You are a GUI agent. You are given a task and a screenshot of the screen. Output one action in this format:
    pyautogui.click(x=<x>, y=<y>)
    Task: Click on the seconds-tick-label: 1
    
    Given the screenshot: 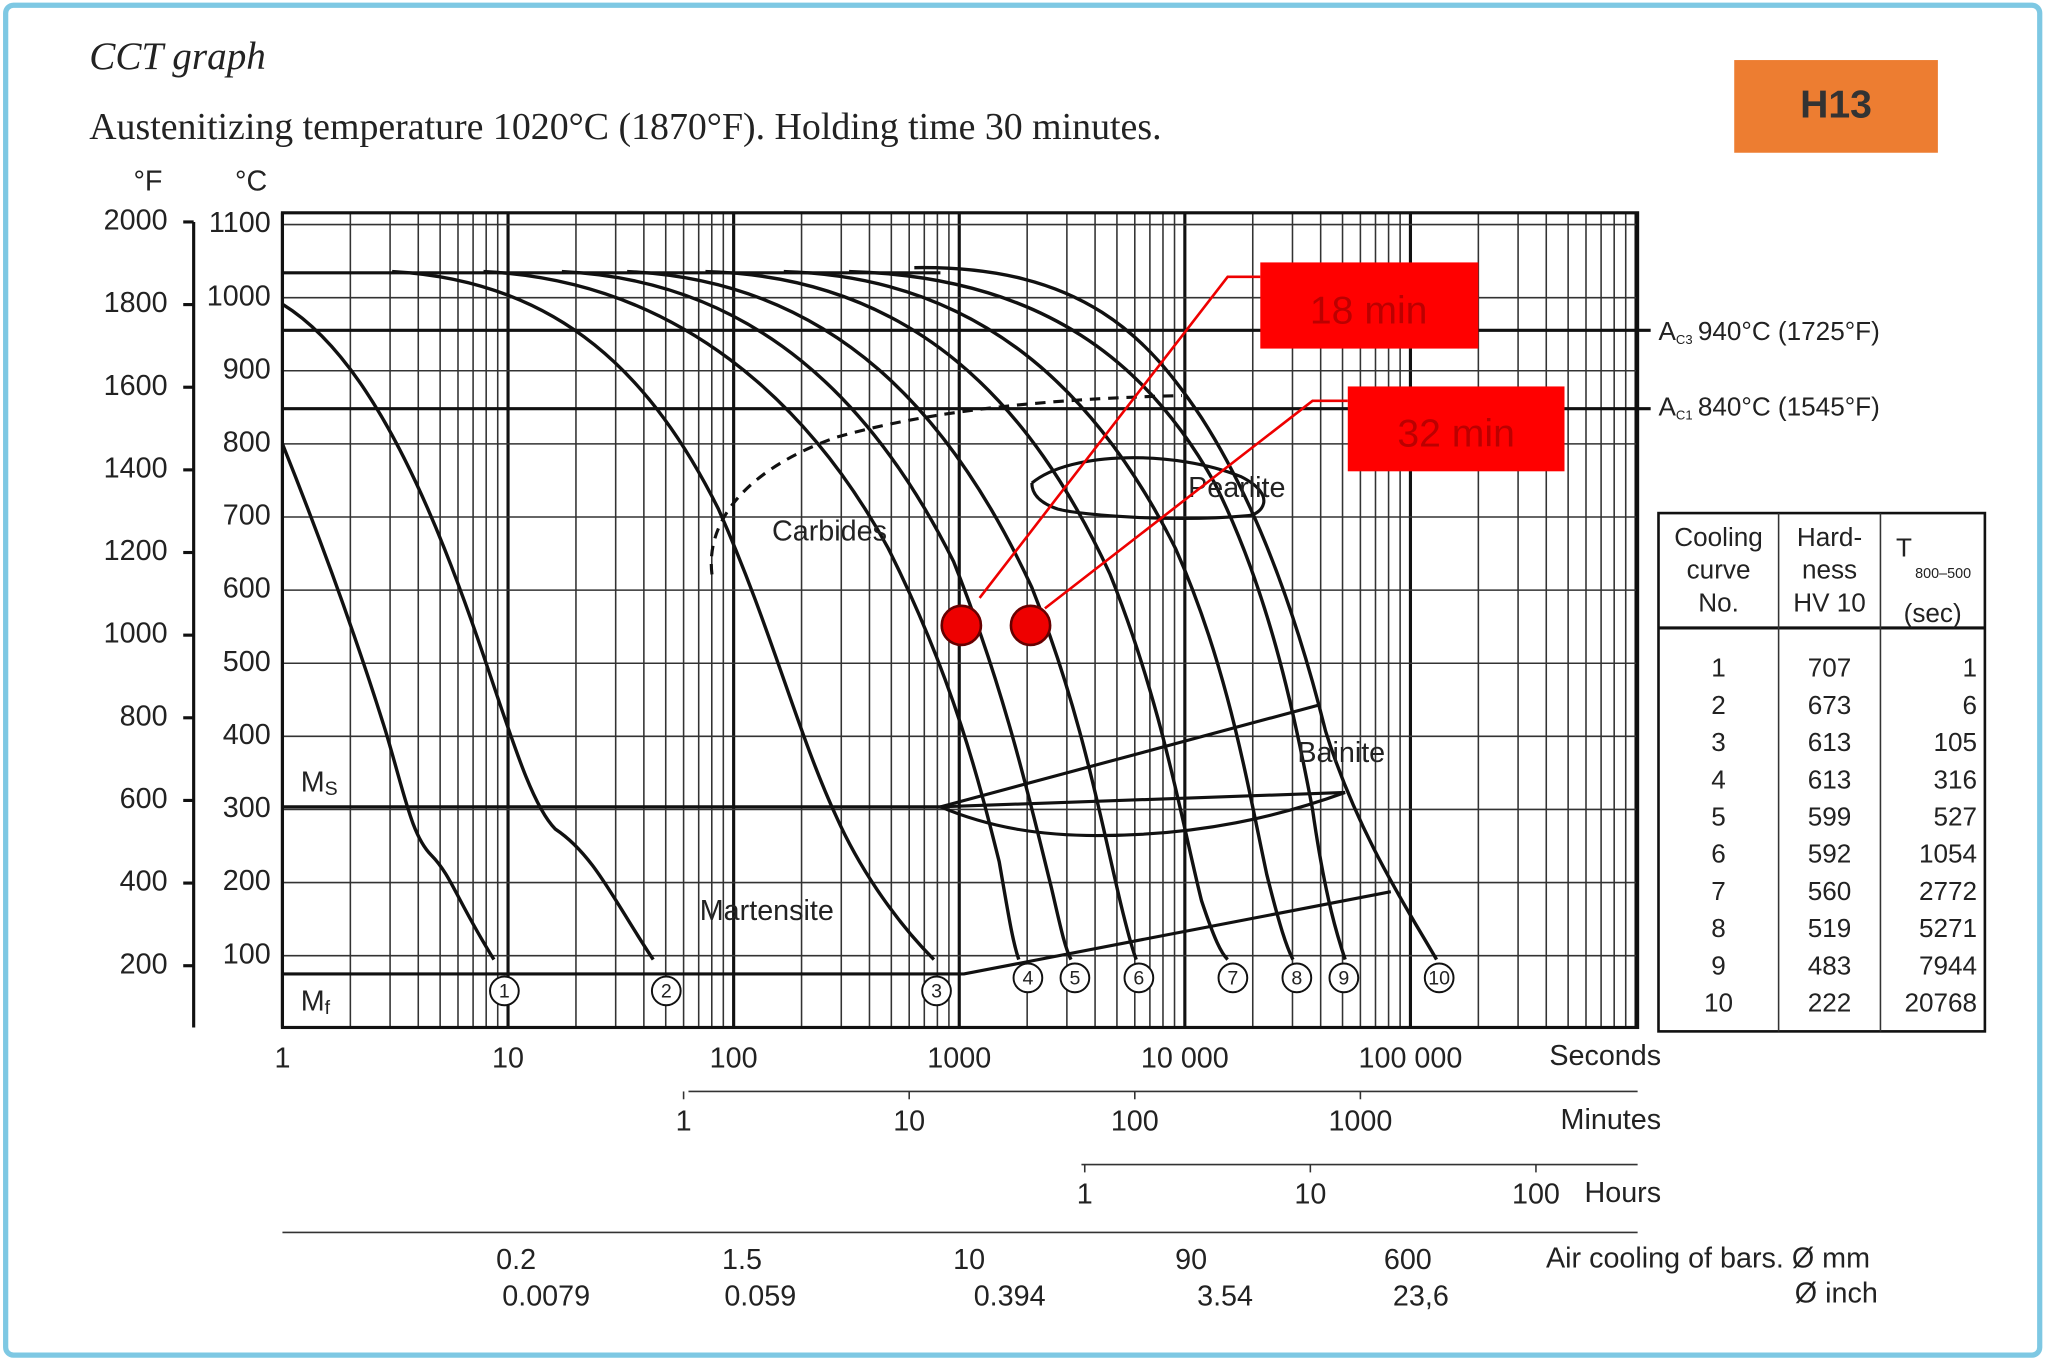 What is the action you would take?
    pyautogui.click(x=282, y=1059)
    